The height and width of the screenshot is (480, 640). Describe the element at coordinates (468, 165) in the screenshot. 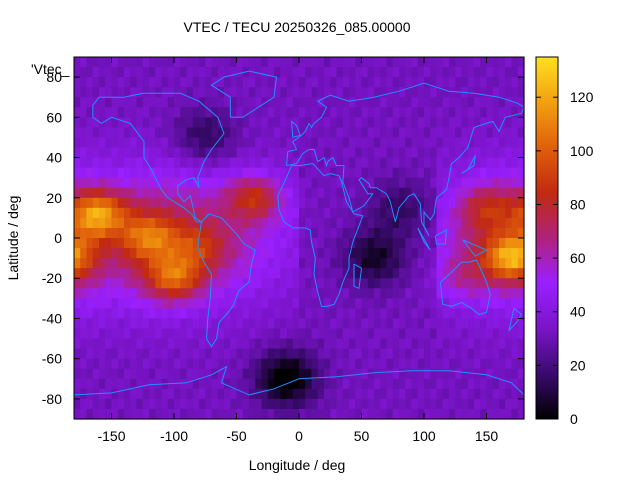

I see `coastline` at that location.